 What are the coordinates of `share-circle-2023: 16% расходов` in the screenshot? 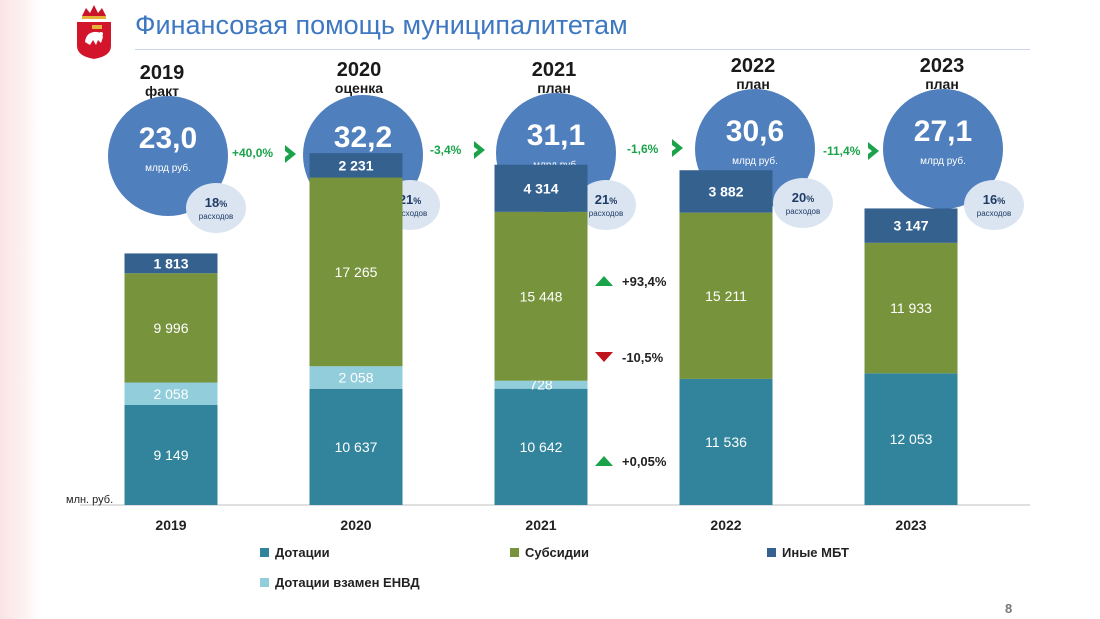 It's located at (994, 205).